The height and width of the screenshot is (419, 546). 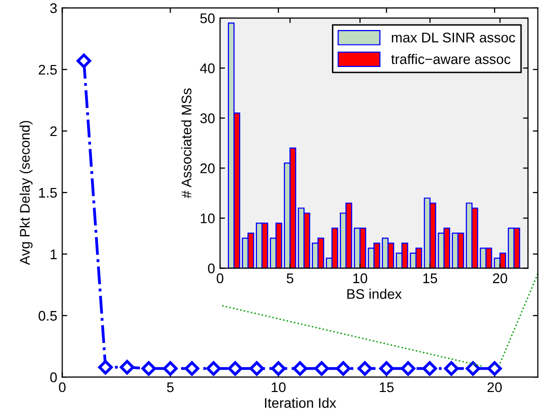 I want to click on y-tick-label: 40, so click(x=207, y=68).